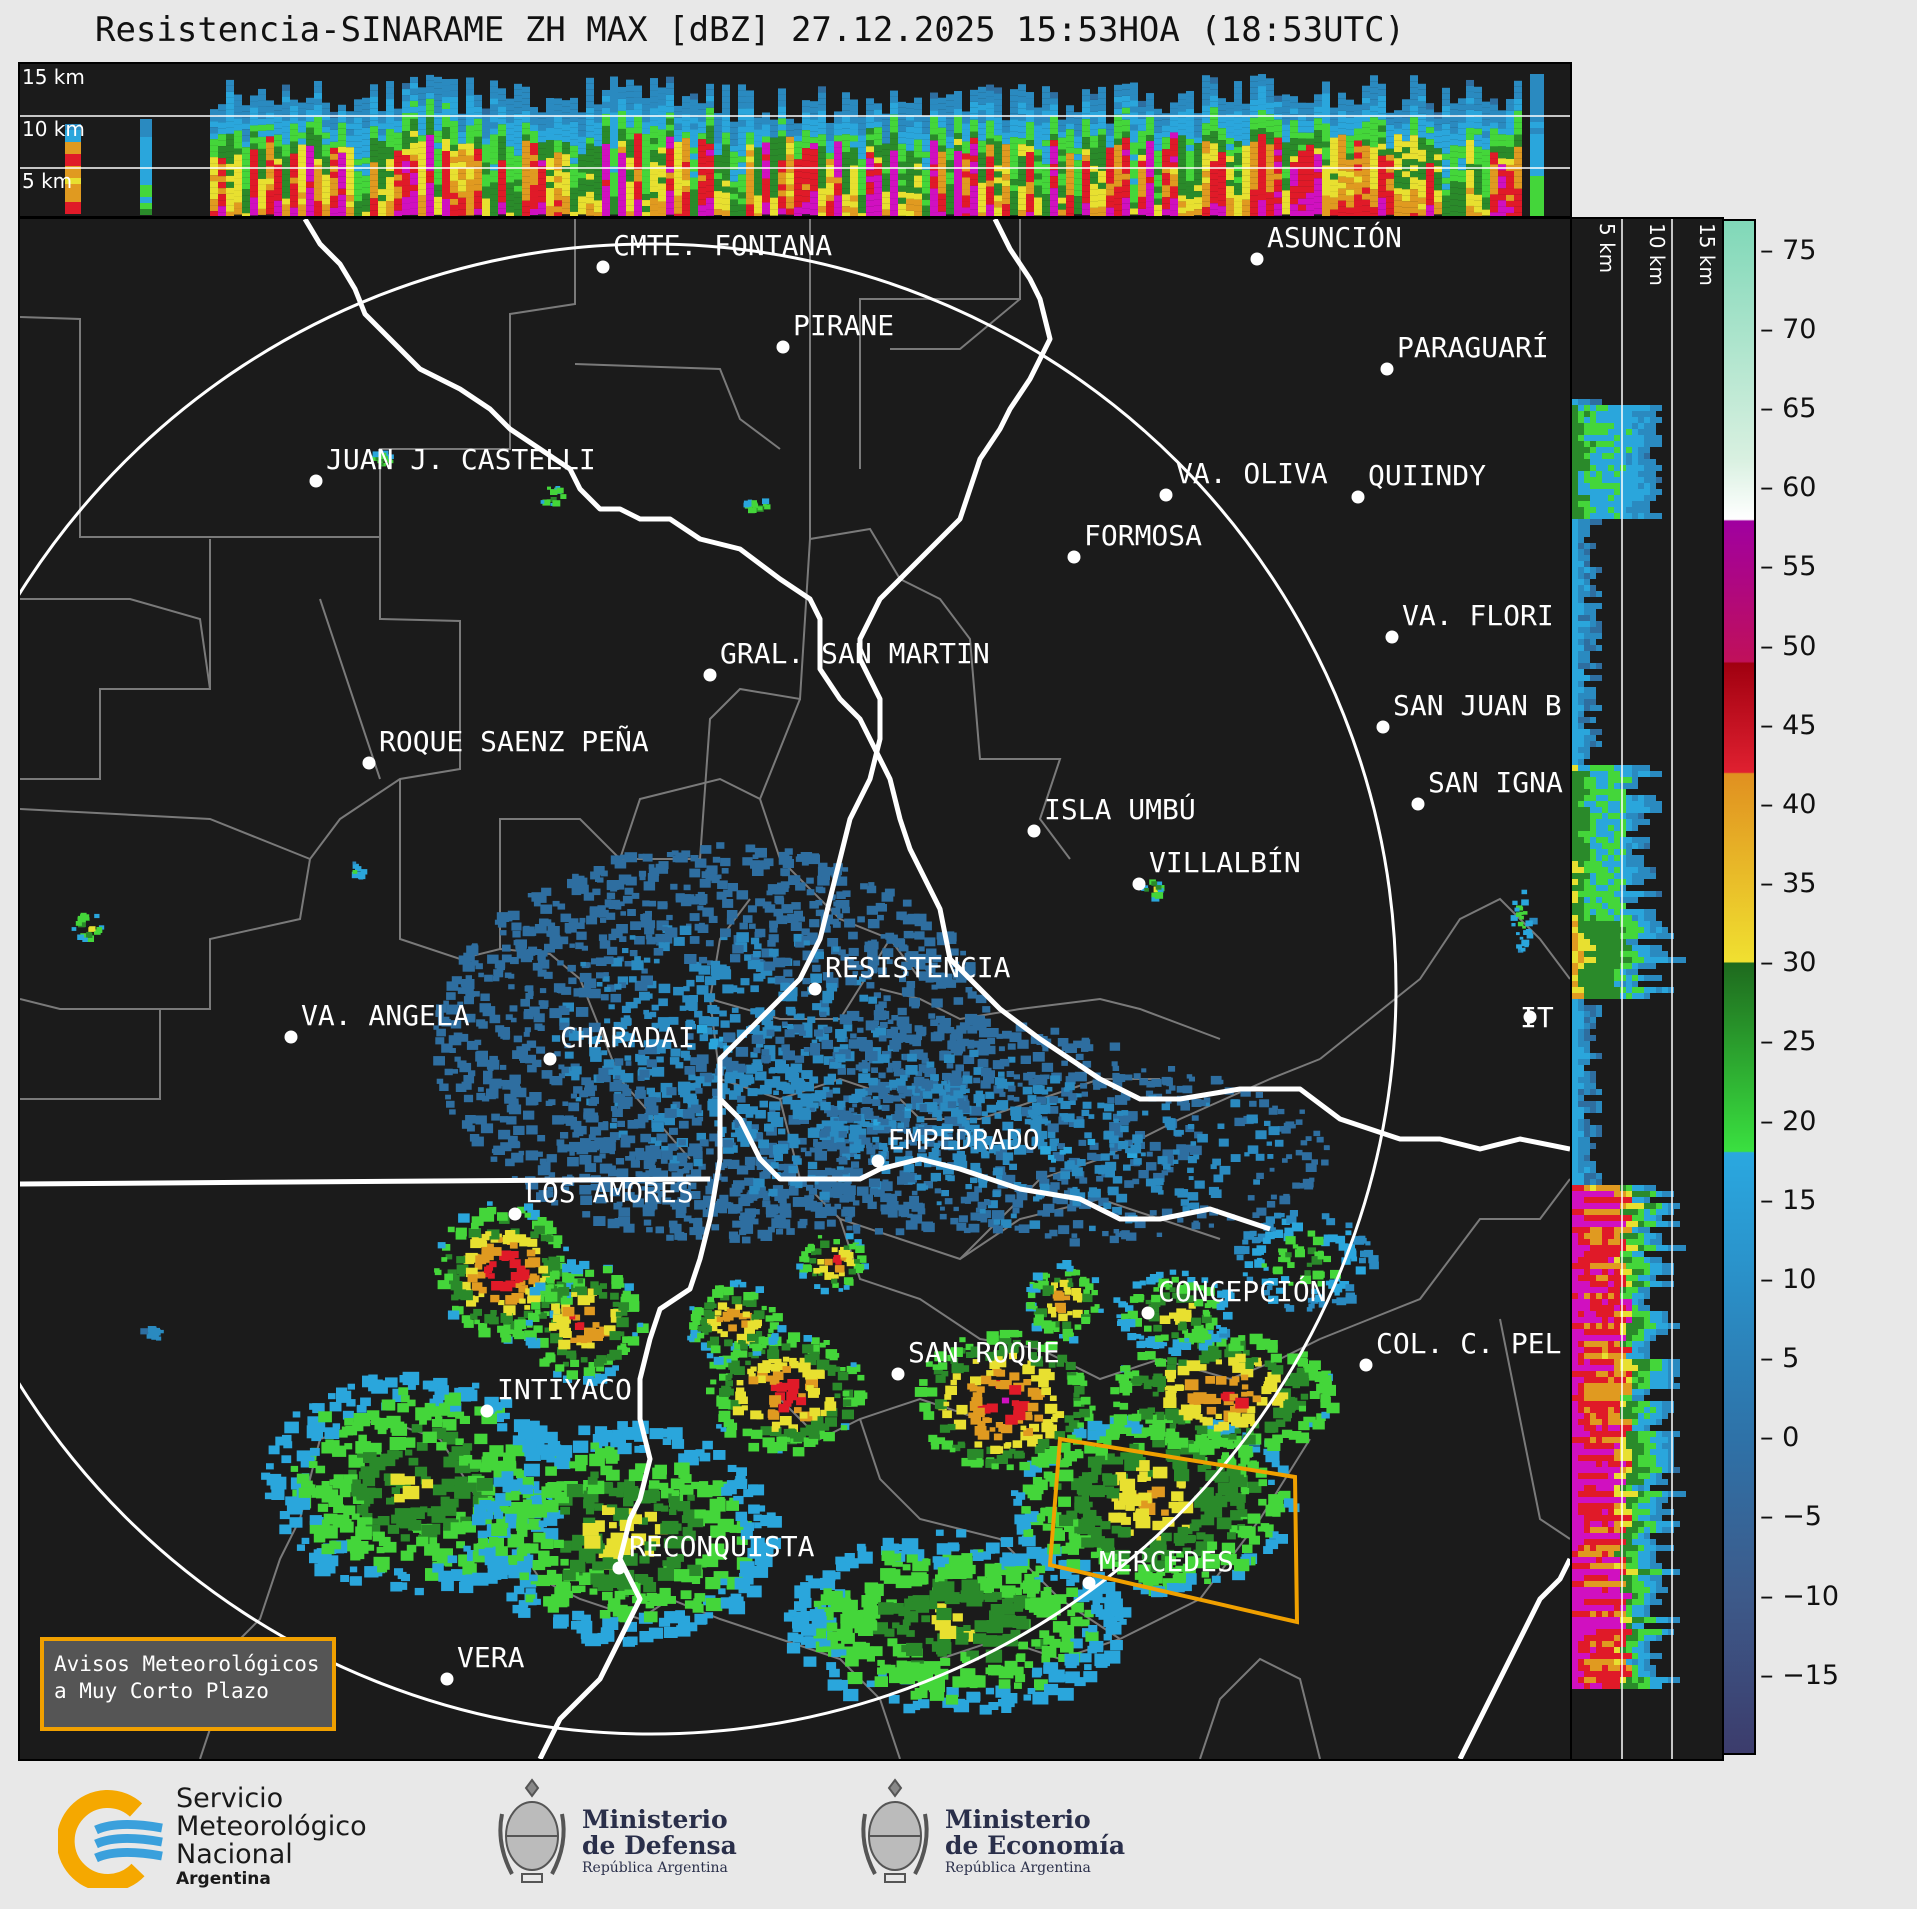 Image resolution: width=1917 pixels, height=1909 pixels. What do you see at coordinates (1788, 884) in the screenshot?
I see `colorbar-tick: – 35` at bounding box center [1788, 884].